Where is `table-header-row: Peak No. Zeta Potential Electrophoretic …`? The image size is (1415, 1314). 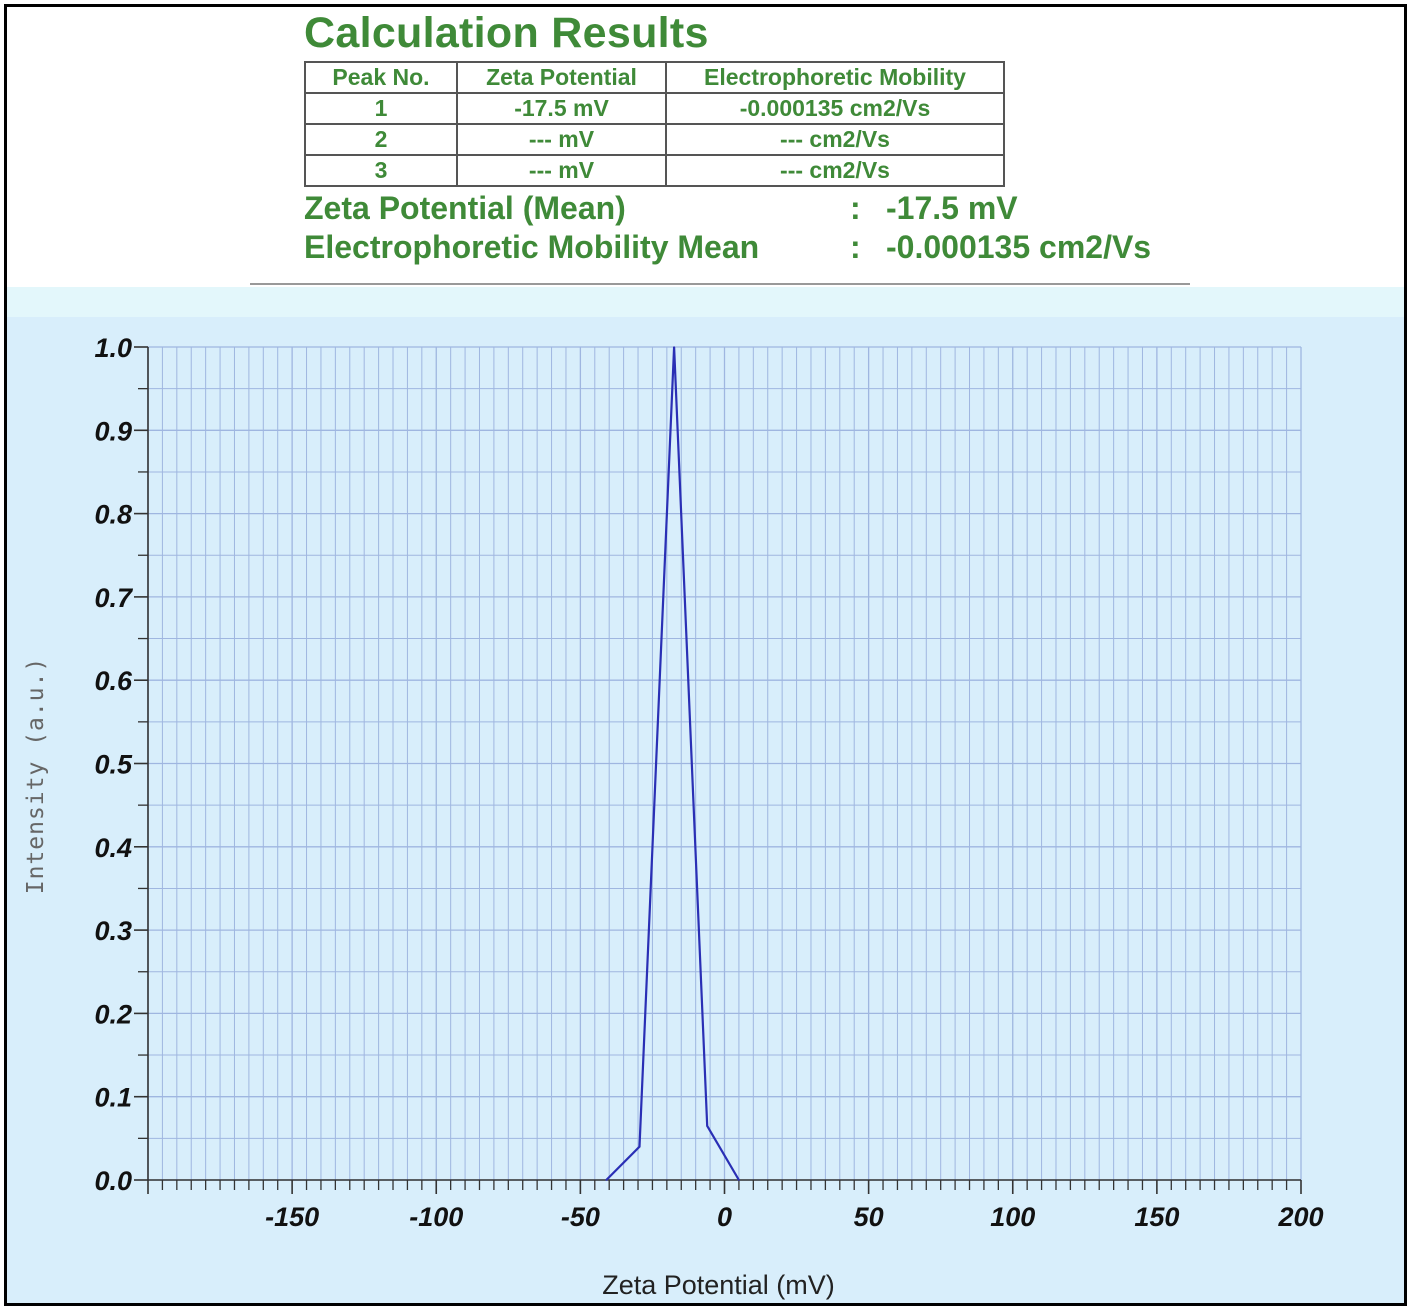
table-header-row: Peak No. Zeta Potential Electrophoretic … is located at coordinates (654, 77).